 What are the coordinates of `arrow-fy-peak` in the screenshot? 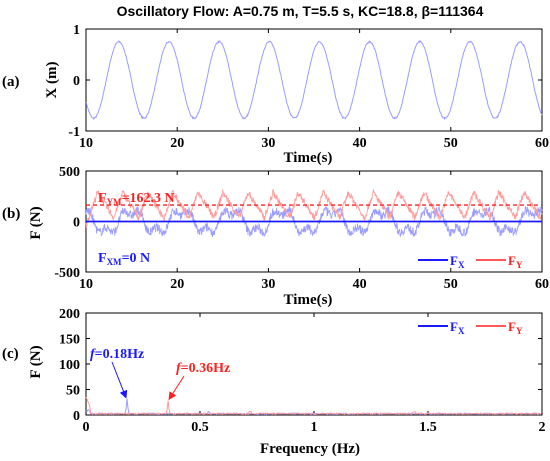 It's located at (176, 388).